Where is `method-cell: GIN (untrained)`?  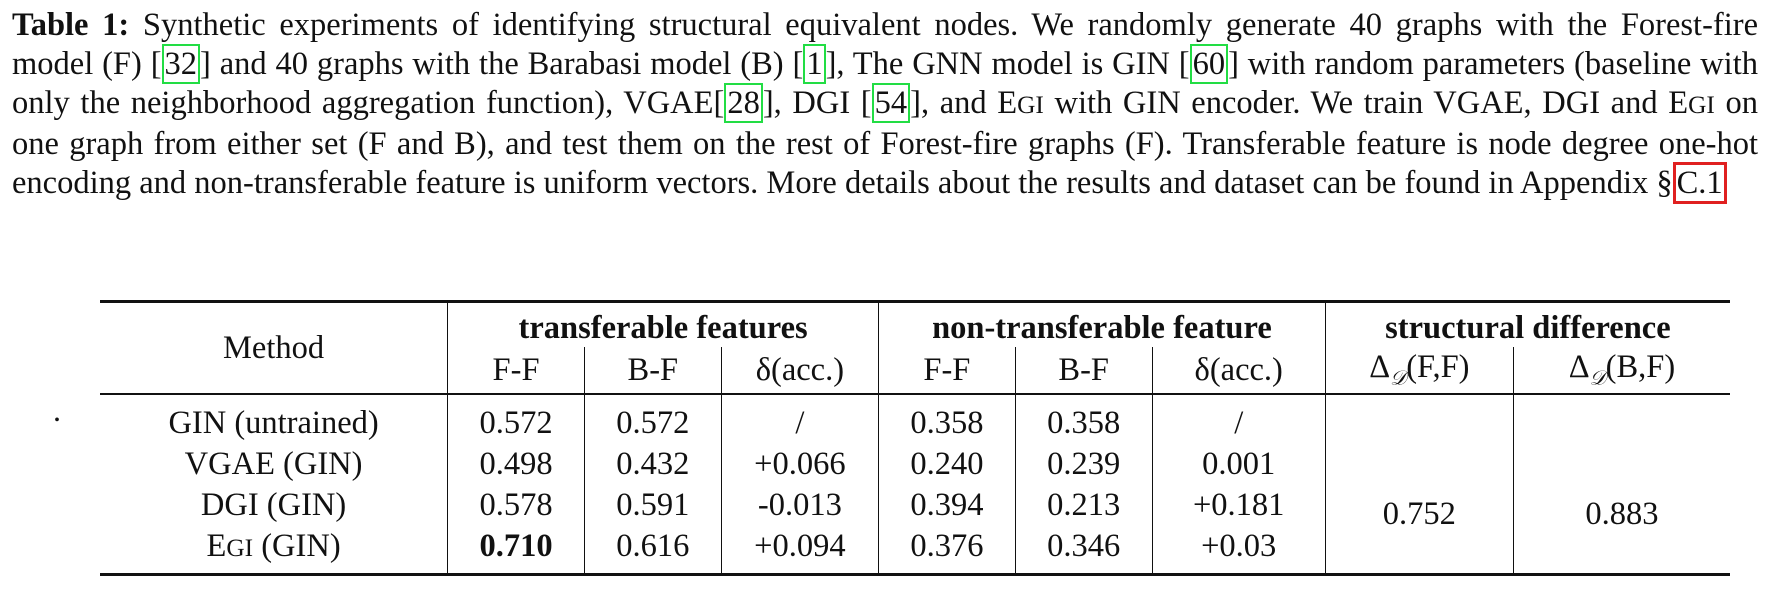
method-cell: GIN (untrained) is located at coordinates (273, 423).